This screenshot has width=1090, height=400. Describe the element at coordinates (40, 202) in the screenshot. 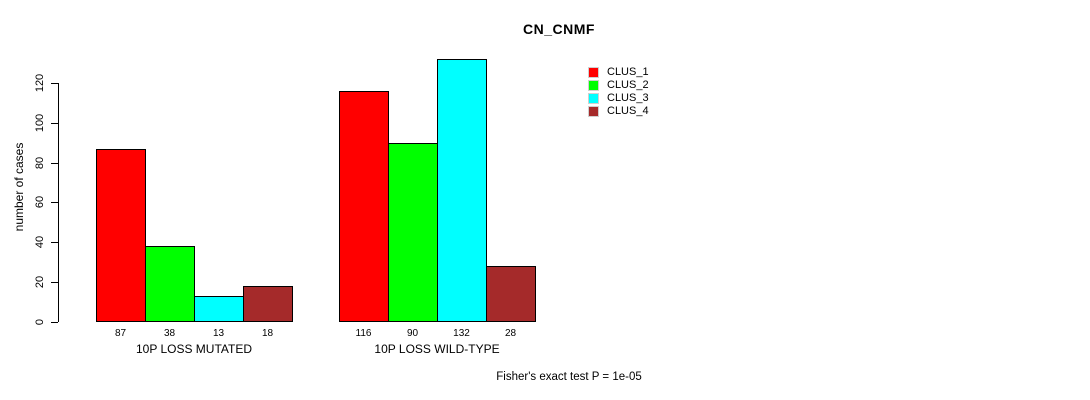

I see `y-axis-tick-label: 60` at that location.